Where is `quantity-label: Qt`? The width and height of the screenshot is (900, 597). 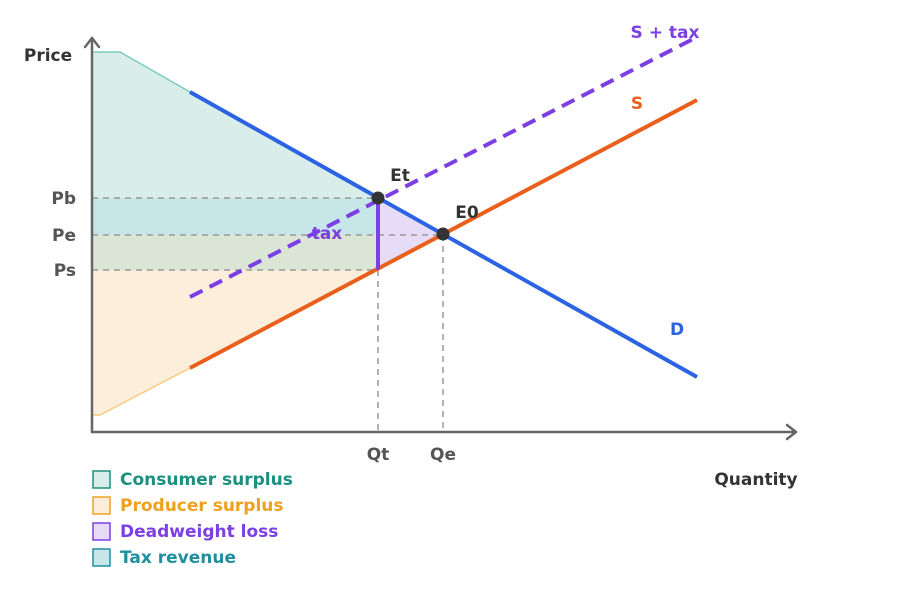 quantity-label: Qt is located at coordinates (378, 455).